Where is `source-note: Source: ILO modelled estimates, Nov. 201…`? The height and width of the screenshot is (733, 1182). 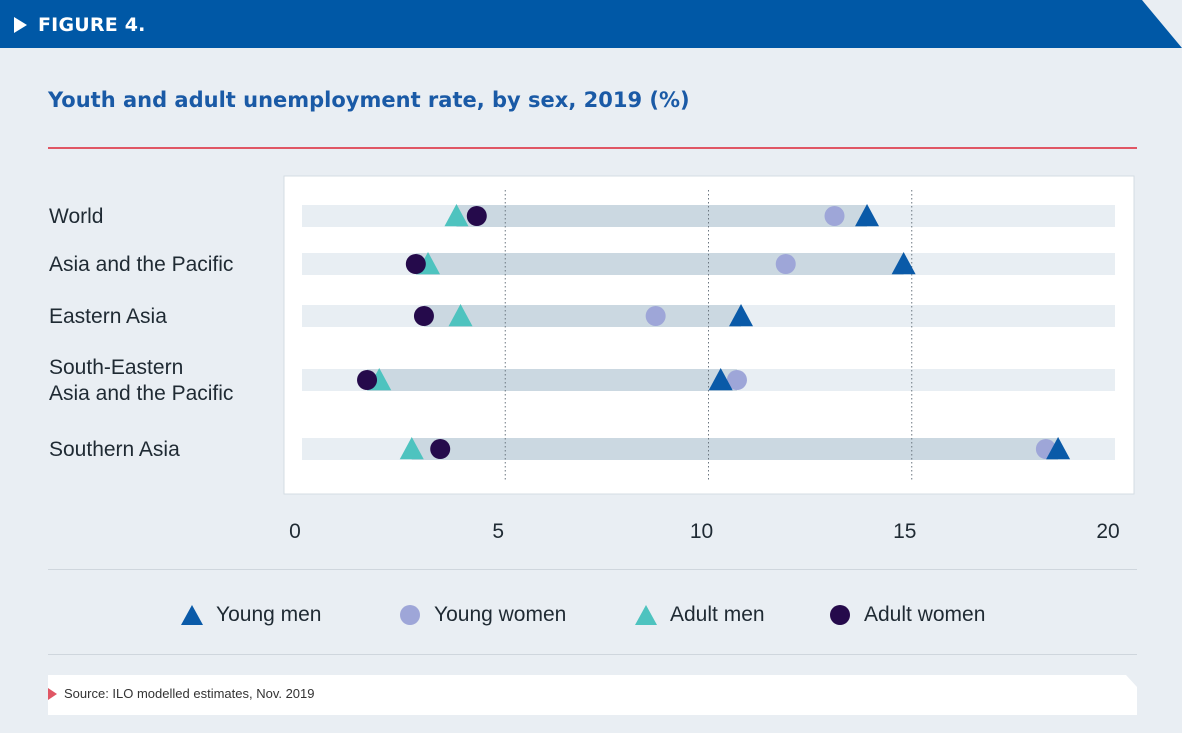 source-note: Source: ILO modelled estimates, Nov. 201… is located at coordinates (189, 693).